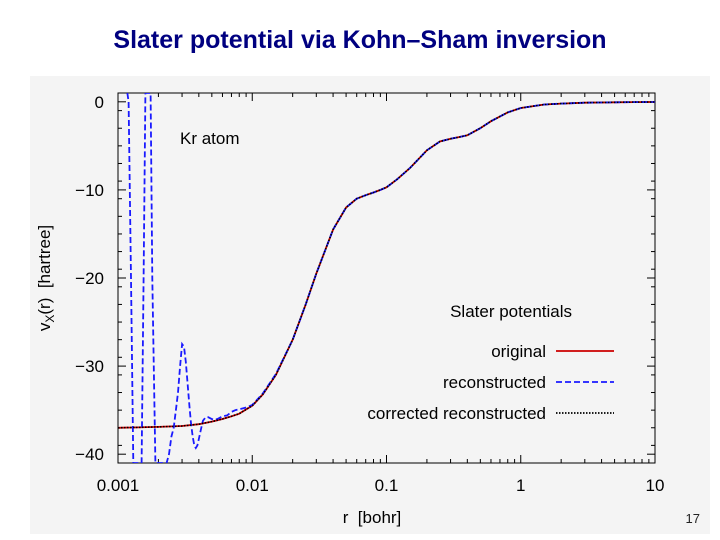 This screenshot has width=720, height=540. I want to click on y-tick-label: 0, so click(99, 102).